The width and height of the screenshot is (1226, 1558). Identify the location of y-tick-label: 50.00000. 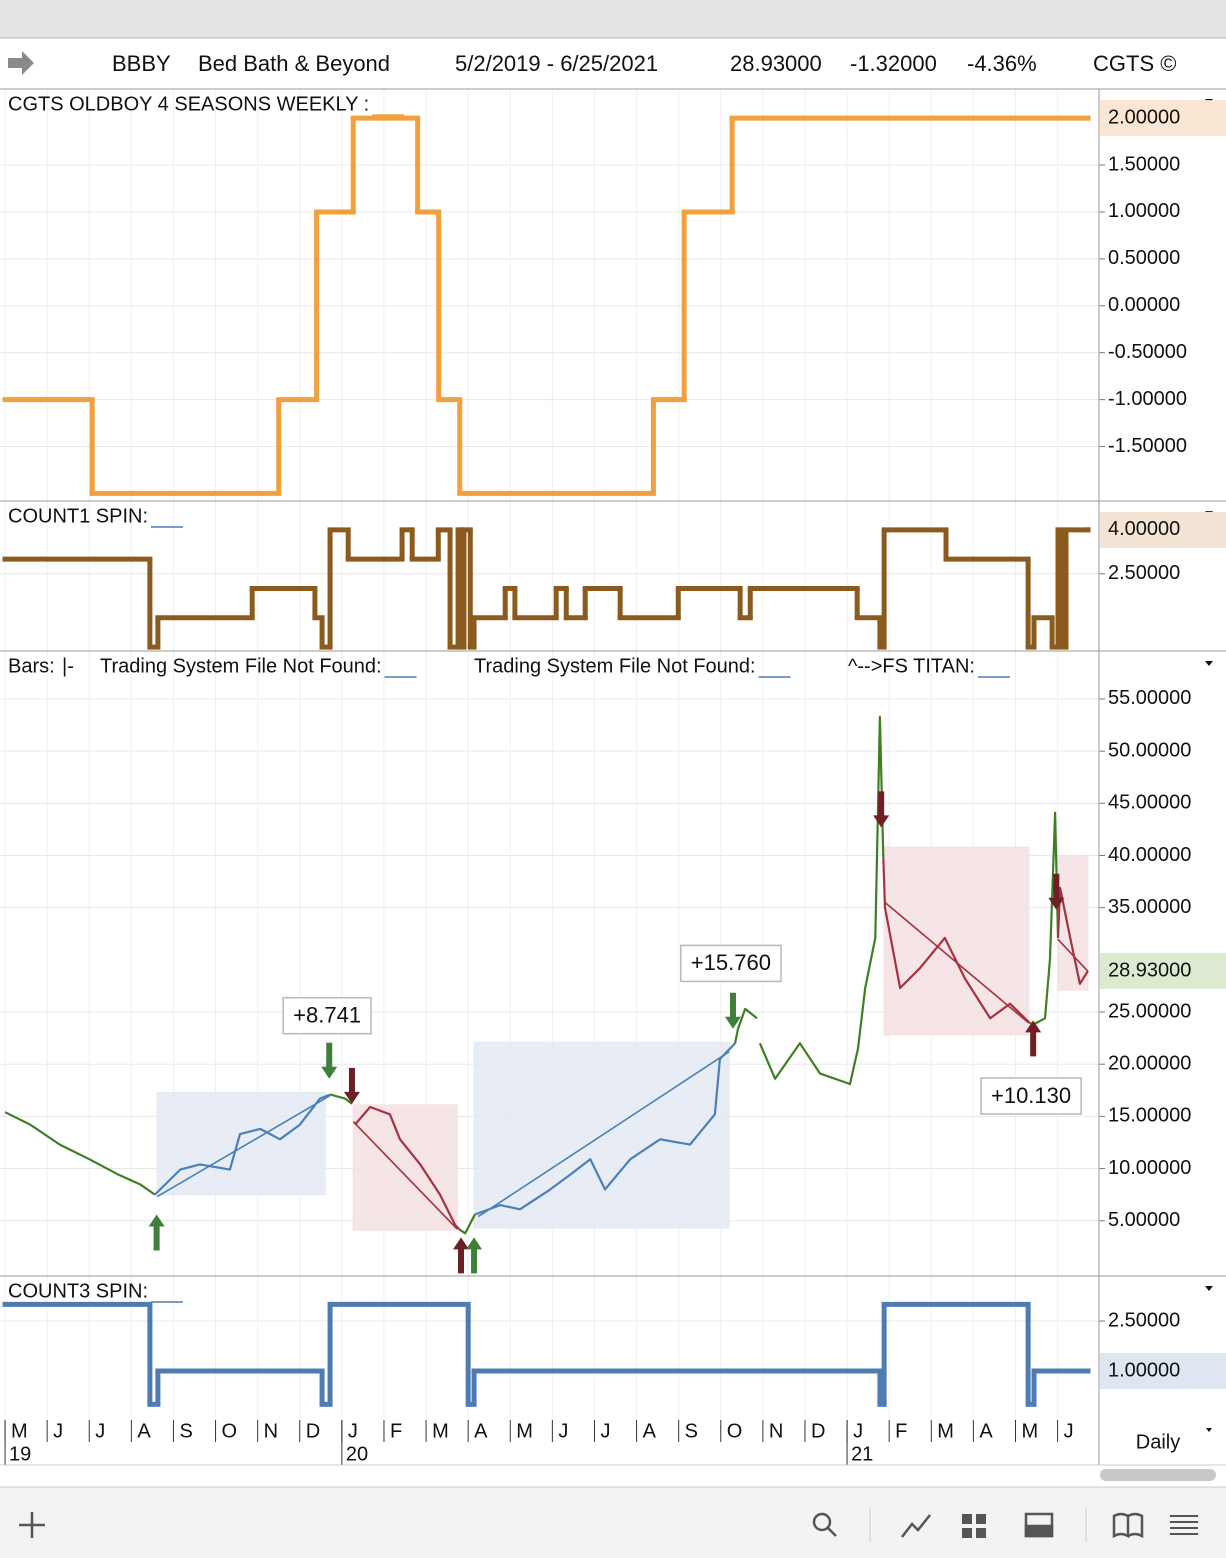
(1149, 750).